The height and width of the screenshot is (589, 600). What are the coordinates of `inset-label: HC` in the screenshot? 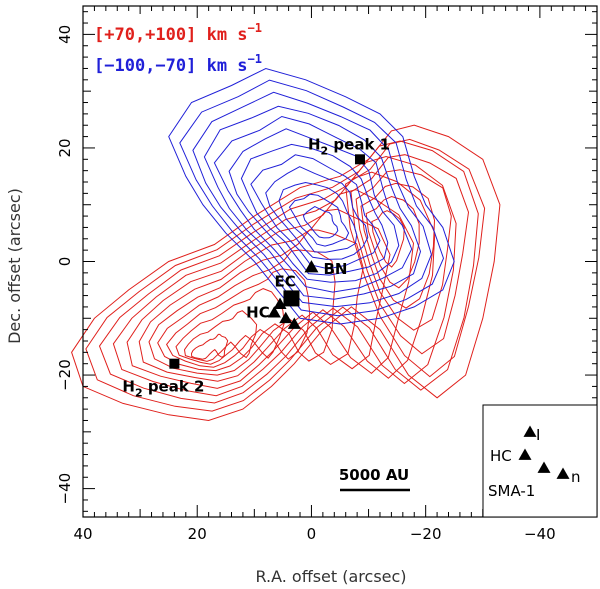 It's located at (501, 456).